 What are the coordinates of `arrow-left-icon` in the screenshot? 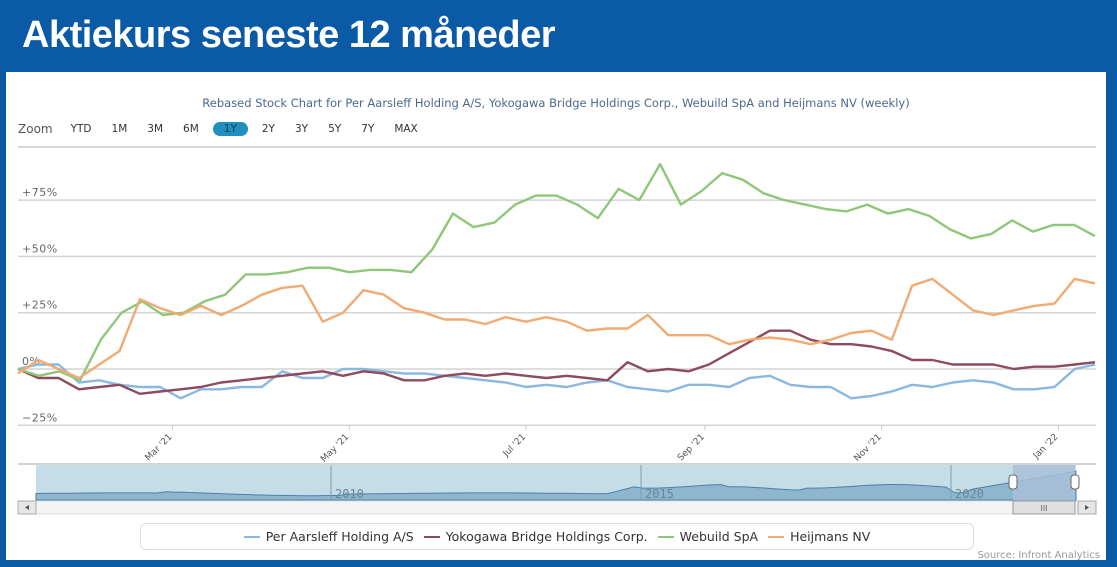 It's located at (27, 507).